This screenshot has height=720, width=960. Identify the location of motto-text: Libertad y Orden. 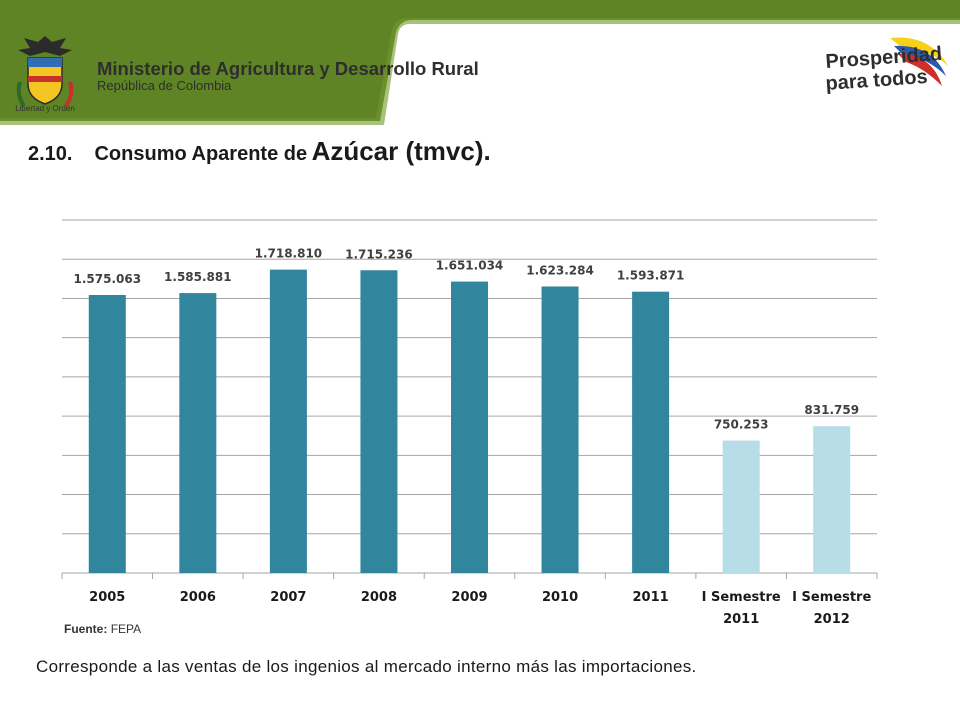
(45, 108).